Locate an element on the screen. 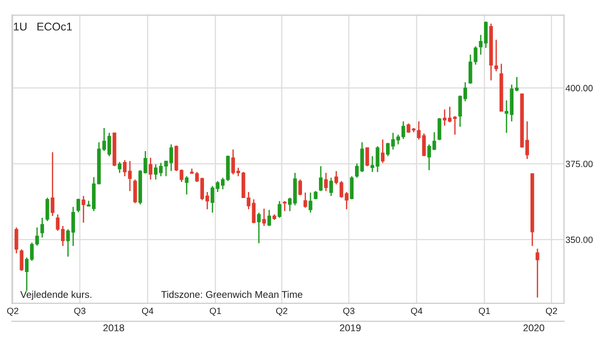 This screenshot has height=337, width=600. annotation: Tidszone: Greenwich Mean Time is located at coordinates (231, 294).